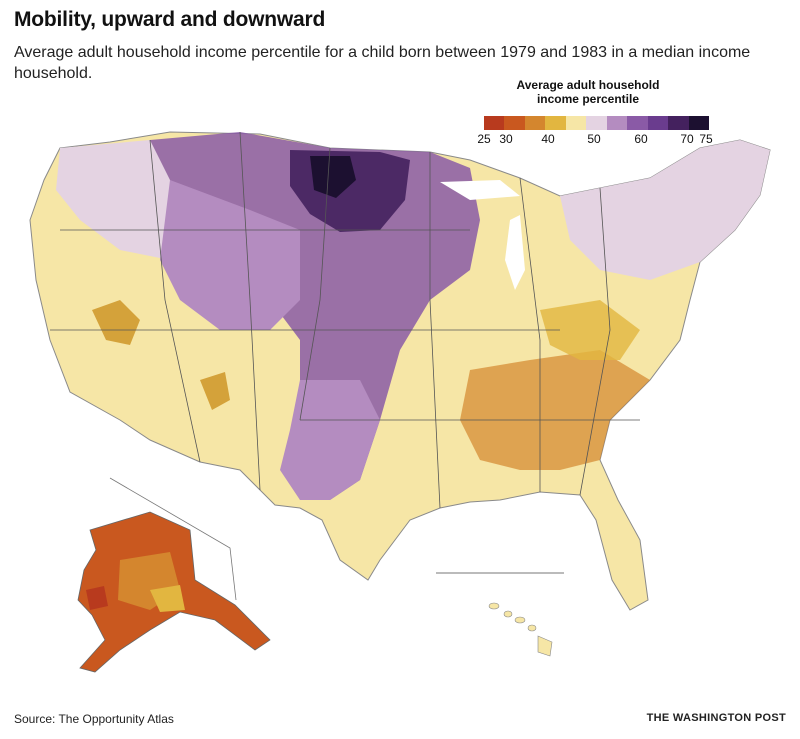 This screenshot has height=739, width=800. I want to click on legend-tick-60: 60, so click(641, 139).